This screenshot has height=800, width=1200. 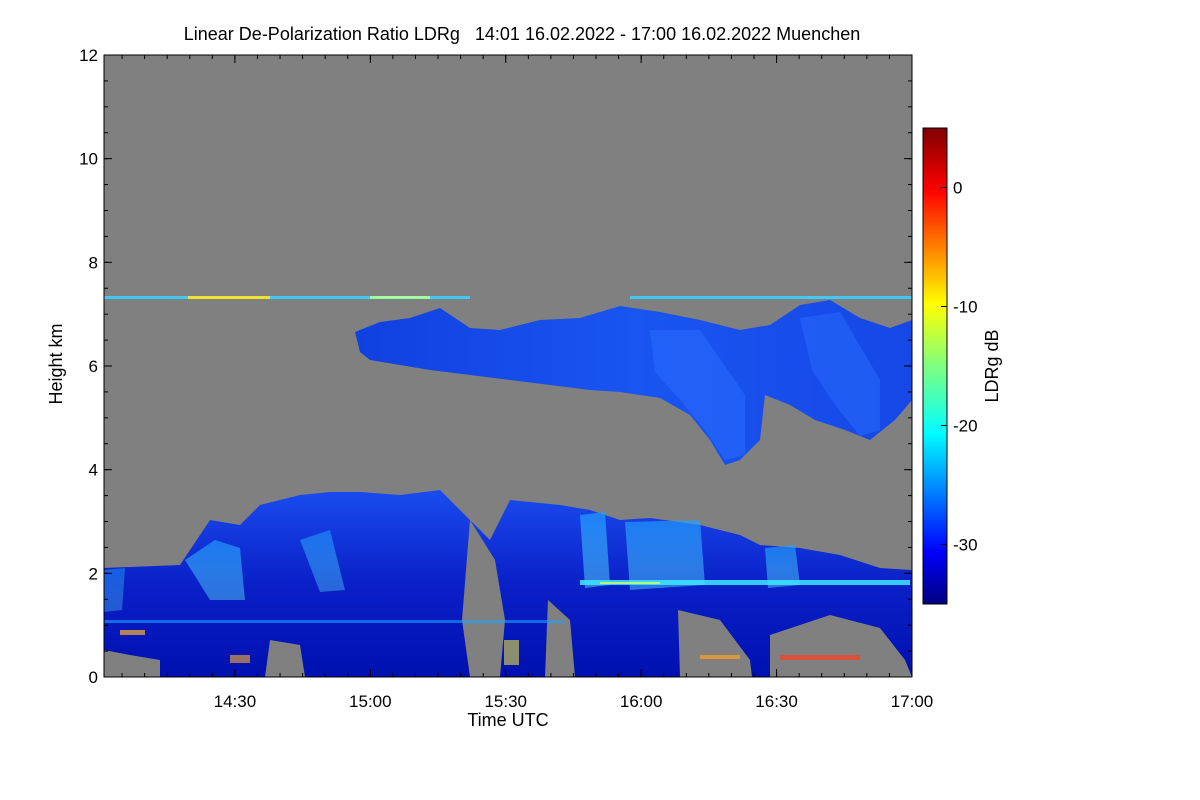 I want to click on x-axis-label: Time UTC, so click(x=507, y=720).